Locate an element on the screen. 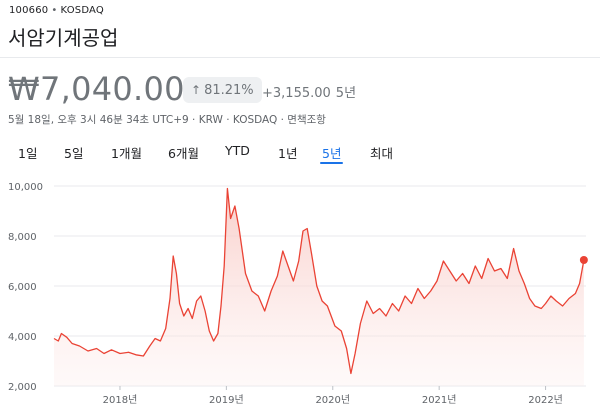  percent-change-value: 81.21% is located at coordinates (229, 90).